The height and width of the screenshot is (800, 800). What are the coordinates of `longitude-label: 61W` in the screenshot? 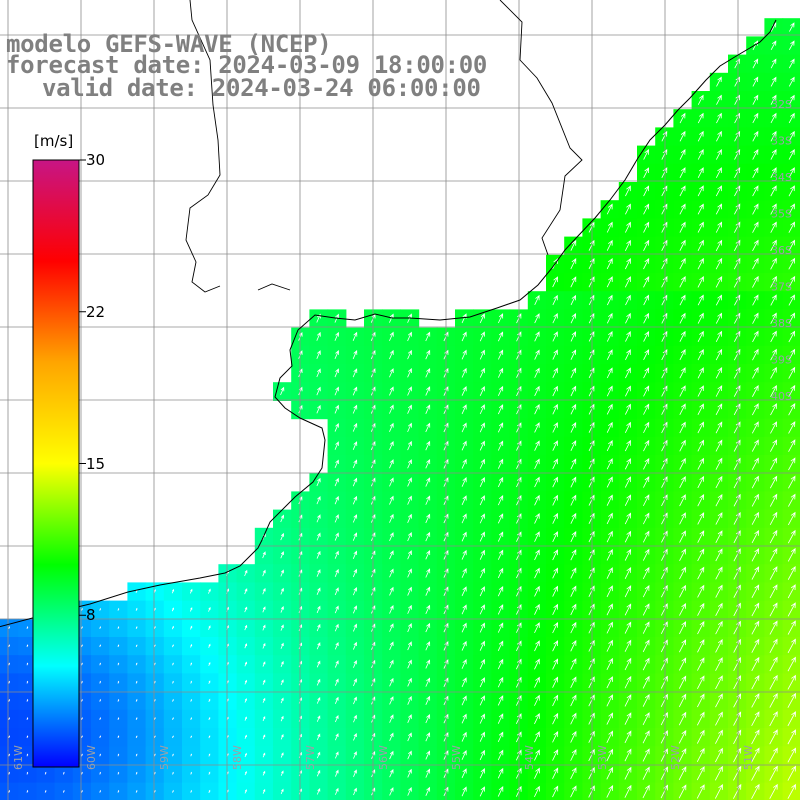 It's located at (18, 757).